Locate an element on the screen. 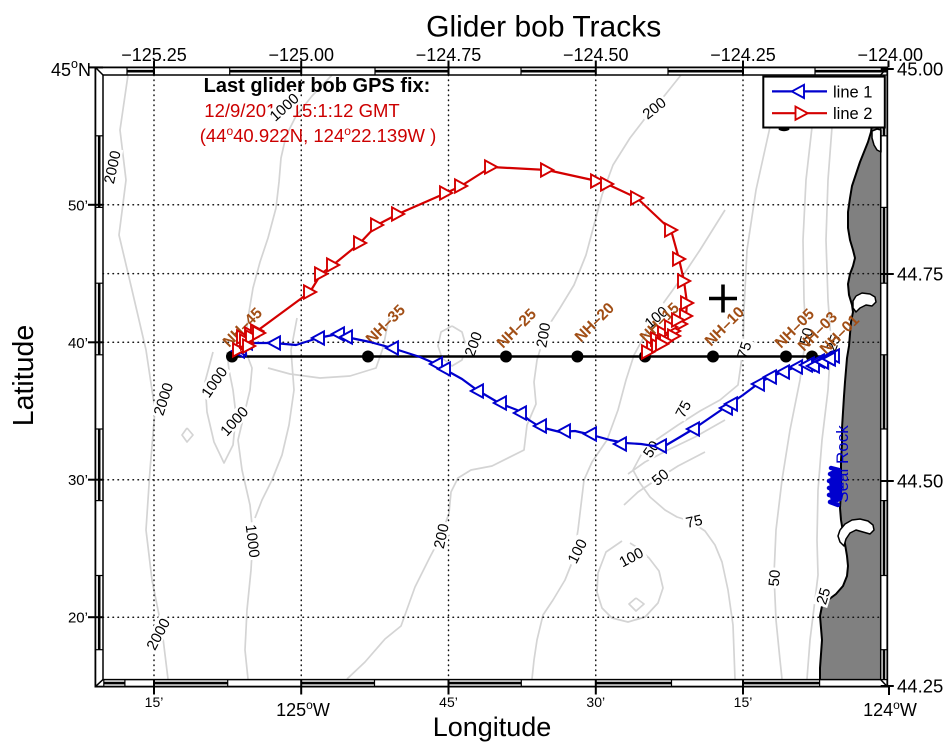  svg-text: 12/9/2013 15:1:12 GMT is located at coordinates (301, 110).